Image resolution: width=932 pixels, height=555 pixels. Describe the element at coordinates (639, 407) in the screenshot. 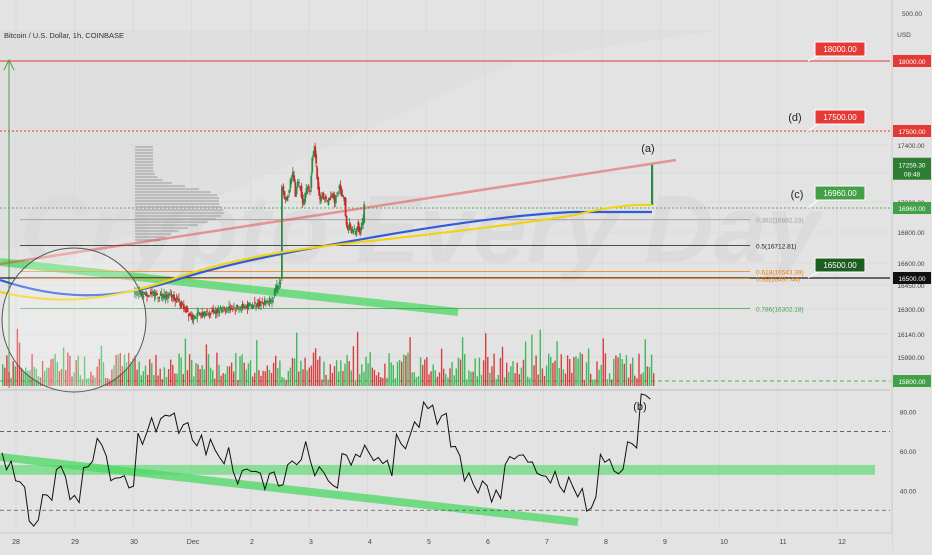

I see `wave-label: (b)` at that location.